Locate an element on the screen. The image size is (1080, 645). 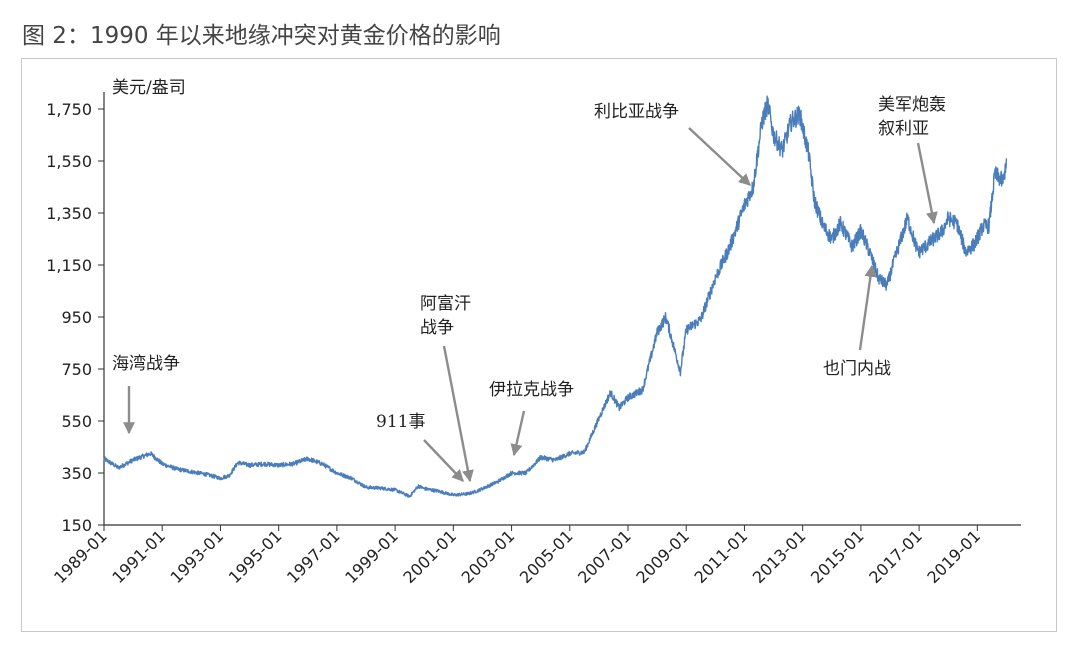
x-tick-label: 2019-01 is located at coordinates (953, 556).